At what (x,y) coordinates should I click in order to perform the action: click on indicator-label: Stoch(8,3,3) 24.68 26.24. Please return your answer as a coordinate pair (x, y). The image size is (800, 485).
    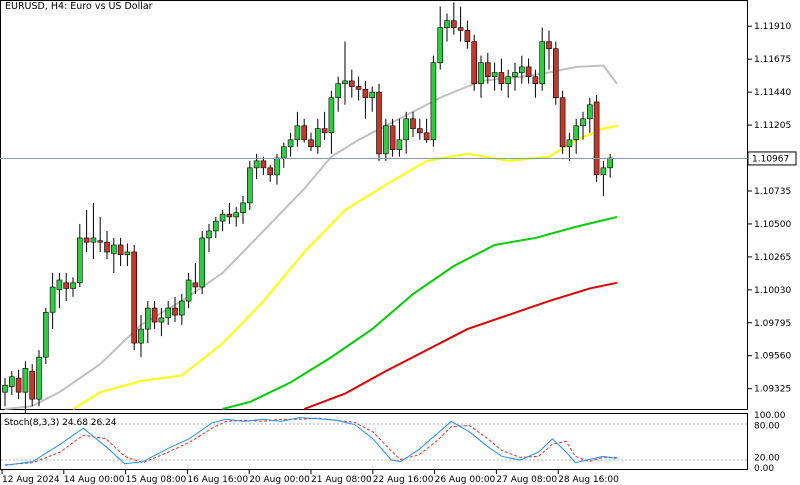
    Looking at the image, I should click on (60, 423).